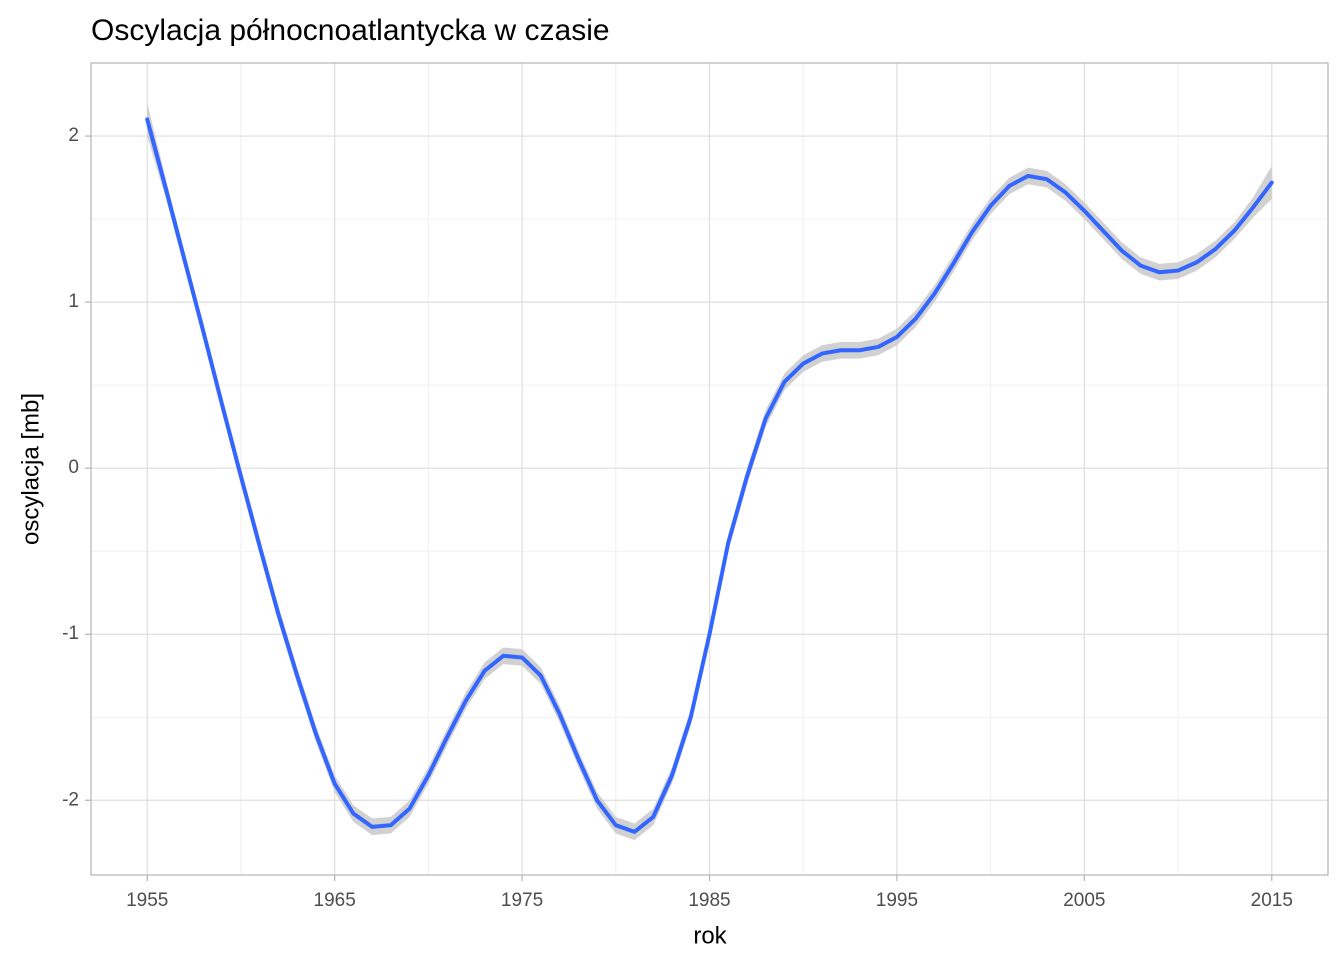  I want to click on y-tick-label: -2, so click(70, 799).